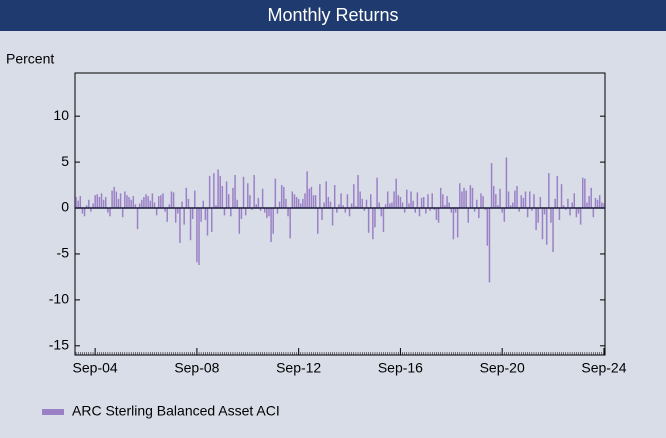 The width and height of the screenshot is (666, 438). I want to click on y-tick-label: -15, so click(59, 345).